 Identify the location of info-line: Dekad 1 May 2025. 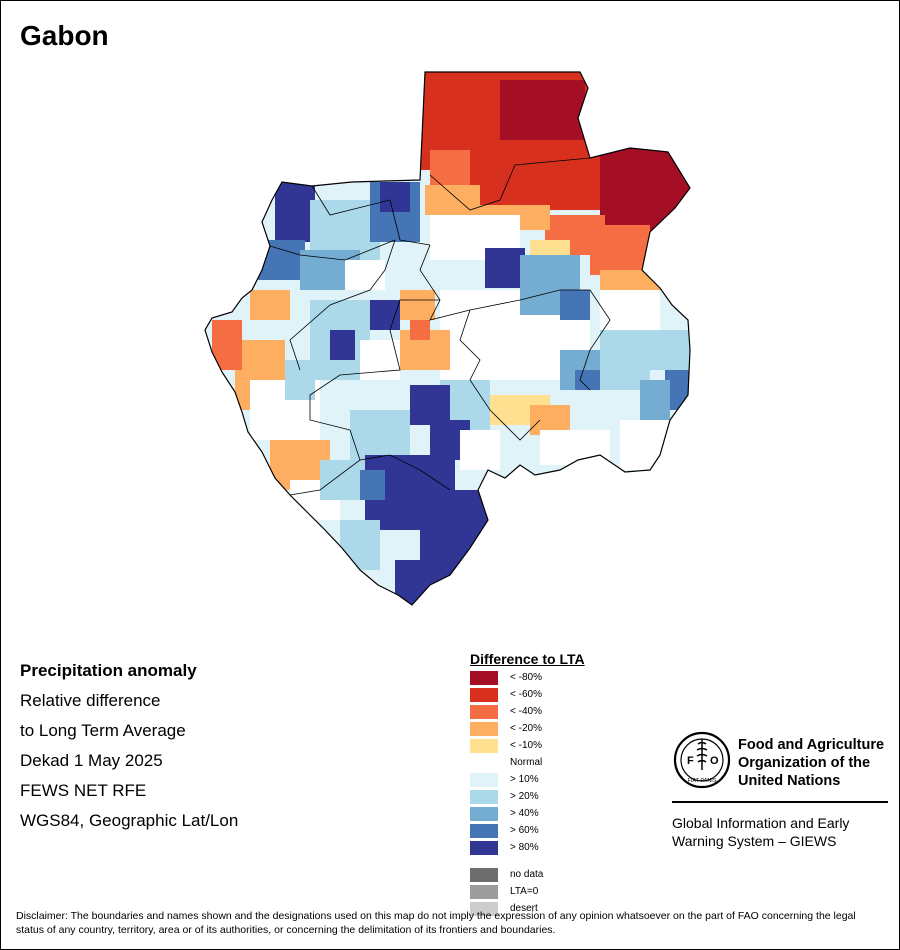
(91, 760).